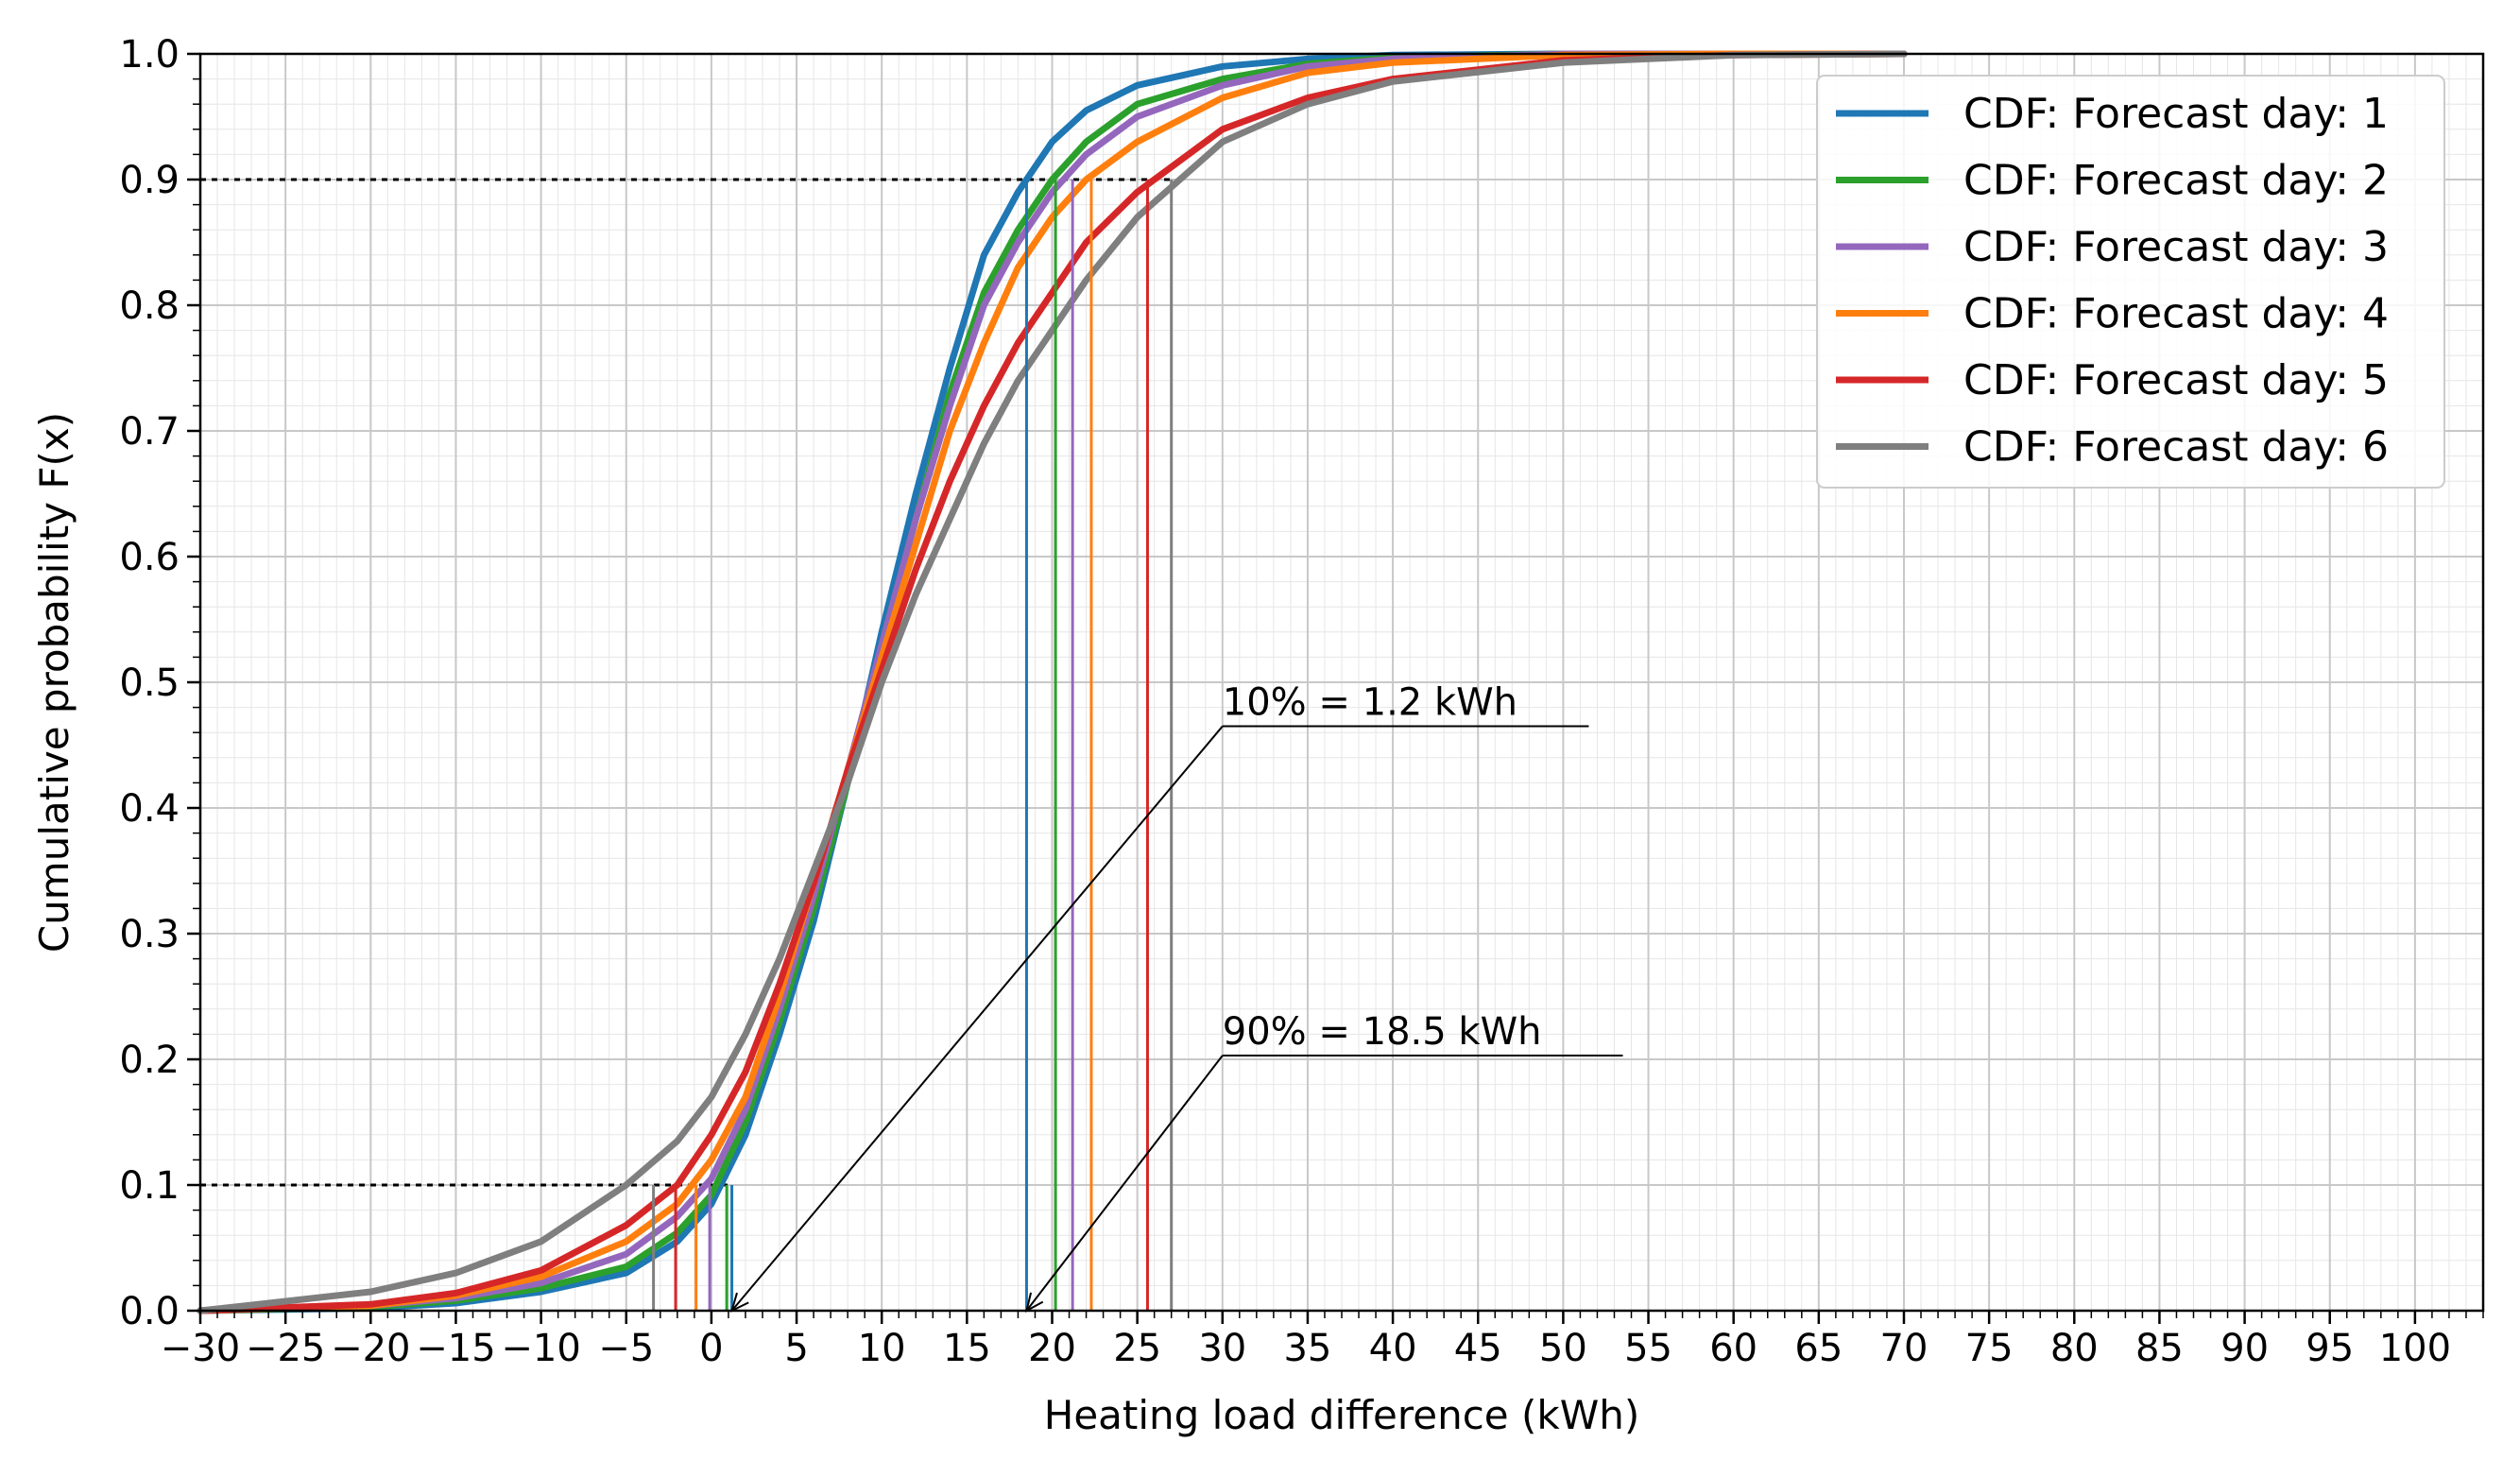 The image size is (2520, 1460). Describe the element at coordinates (149, 432) in the screenshot. I see `y-tick-label: 0.7` at that location.